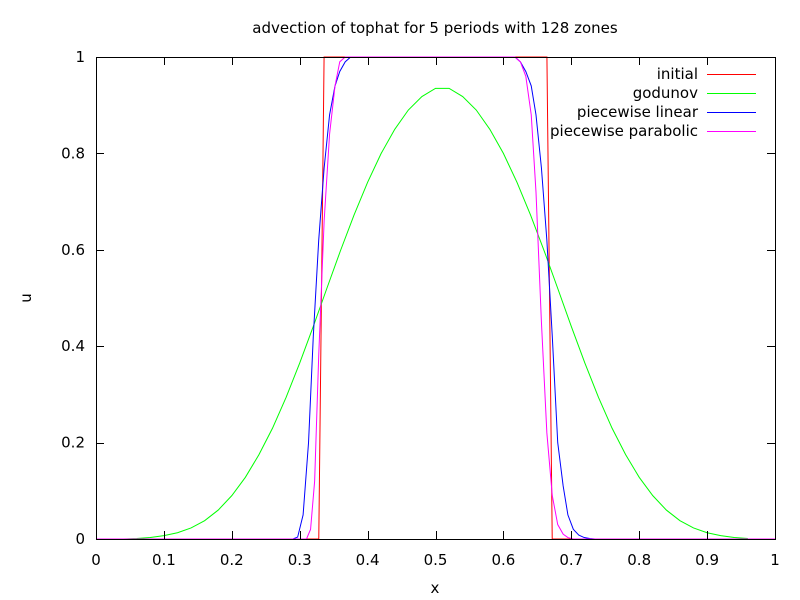 The image size is (800, 600). I want to click on x-tick-label: 0.6, so click(503, 560).